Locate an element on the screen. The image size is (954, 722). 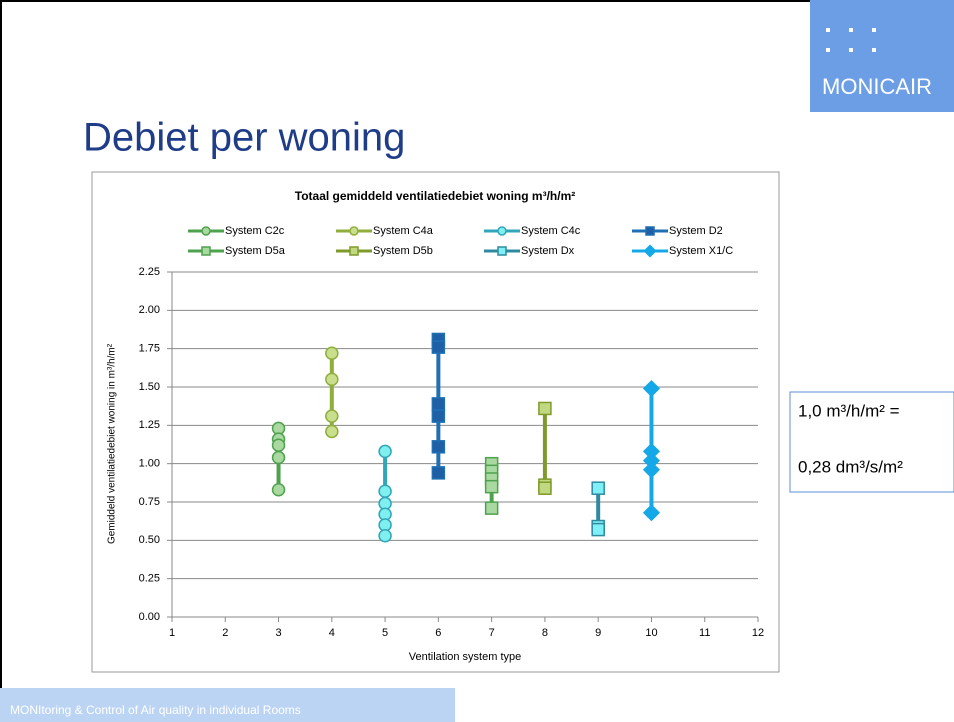
legend-label: System X1/C is located at coordinates (701, 251).